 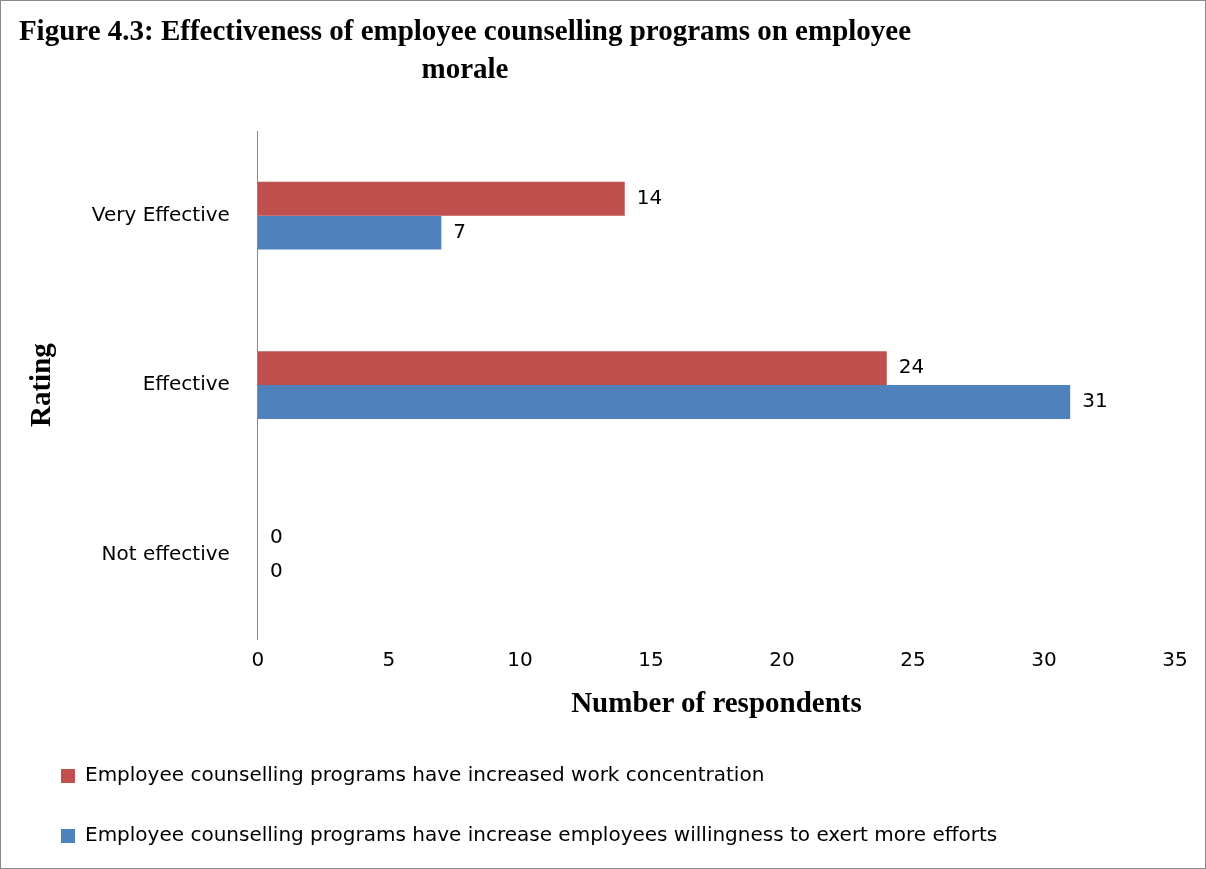 I want to click on x-axis-title: Number of respondents, so click(x=716, y=702).